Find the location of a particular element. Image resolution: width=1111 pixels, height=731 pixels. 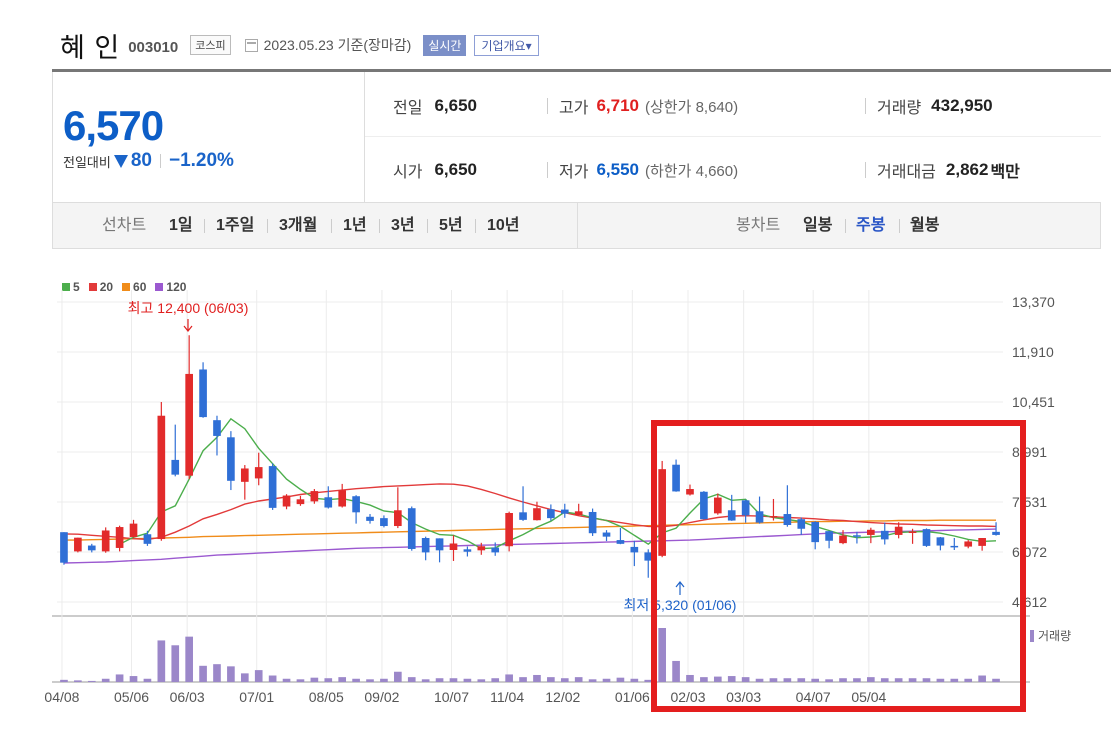

y-tick-label: 6,072 is located at coordinates (1029, 552).